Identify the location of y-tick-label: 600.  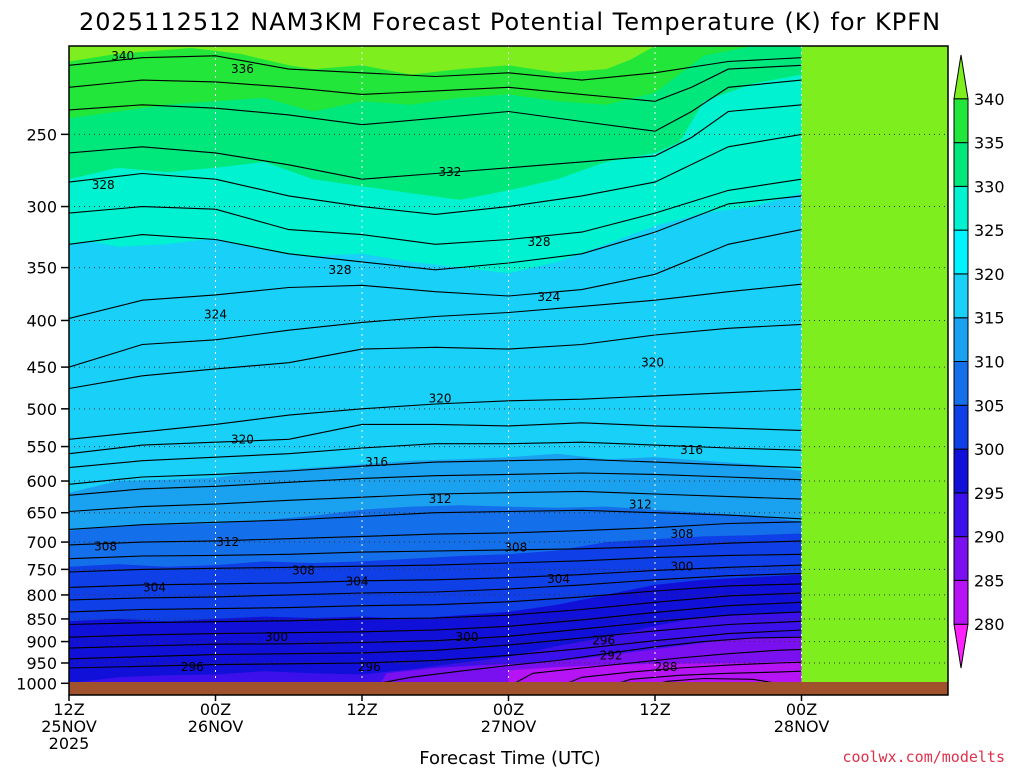
(41, 481).